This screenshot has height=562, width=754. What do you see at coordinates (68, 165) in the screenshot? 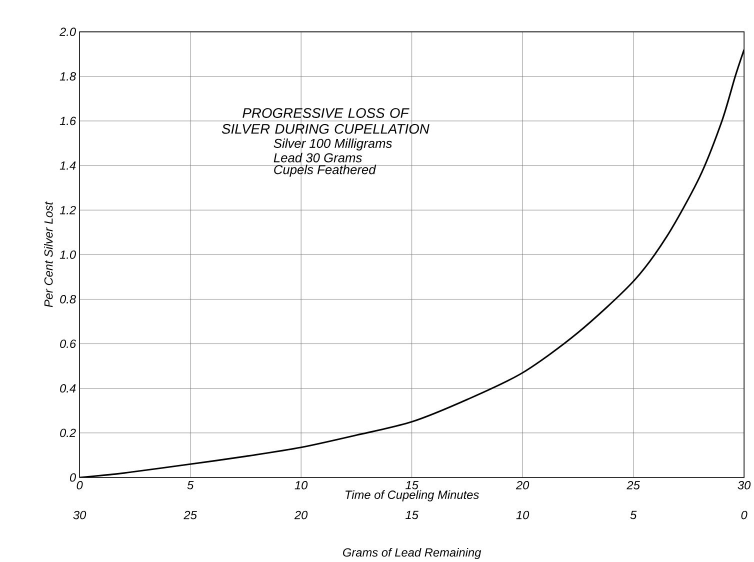
I see `y-tick-label: 1.4` at bounding box center [68, 165].